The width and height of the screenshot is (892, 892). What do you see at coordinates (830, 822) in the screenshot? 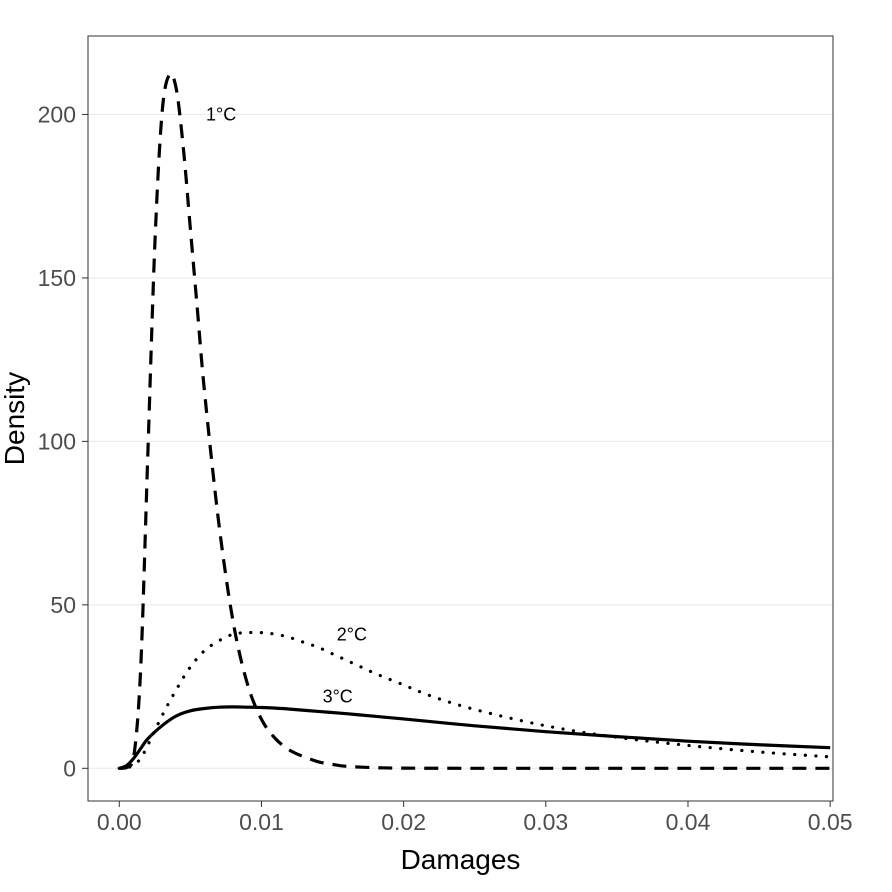
I see `x-tick-label: 0.05` at bounding box center [830, 822].